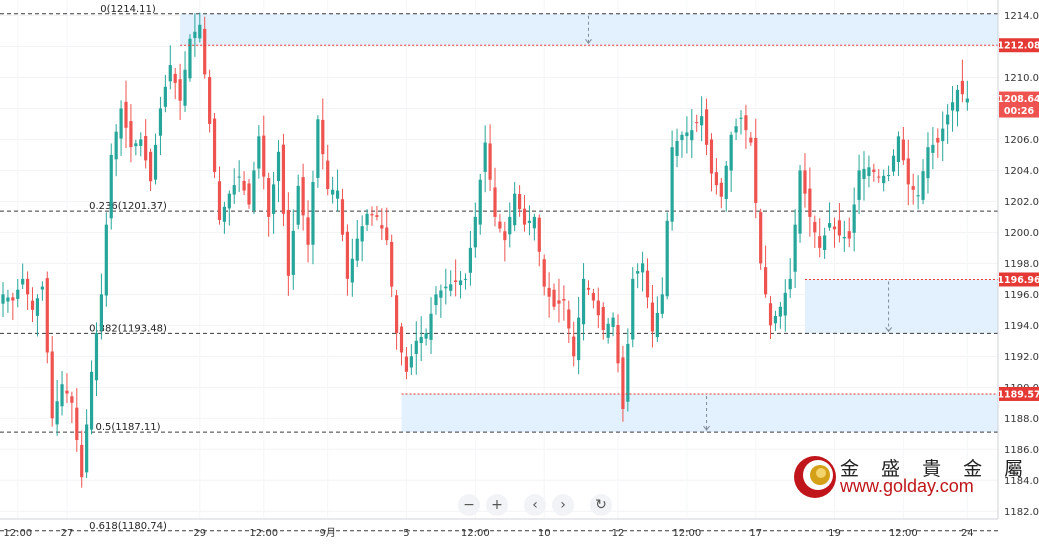  Describe the element at coordinates (1021, 140) in the screenshot. I see `y-tick-label: 1206.00` at that location.